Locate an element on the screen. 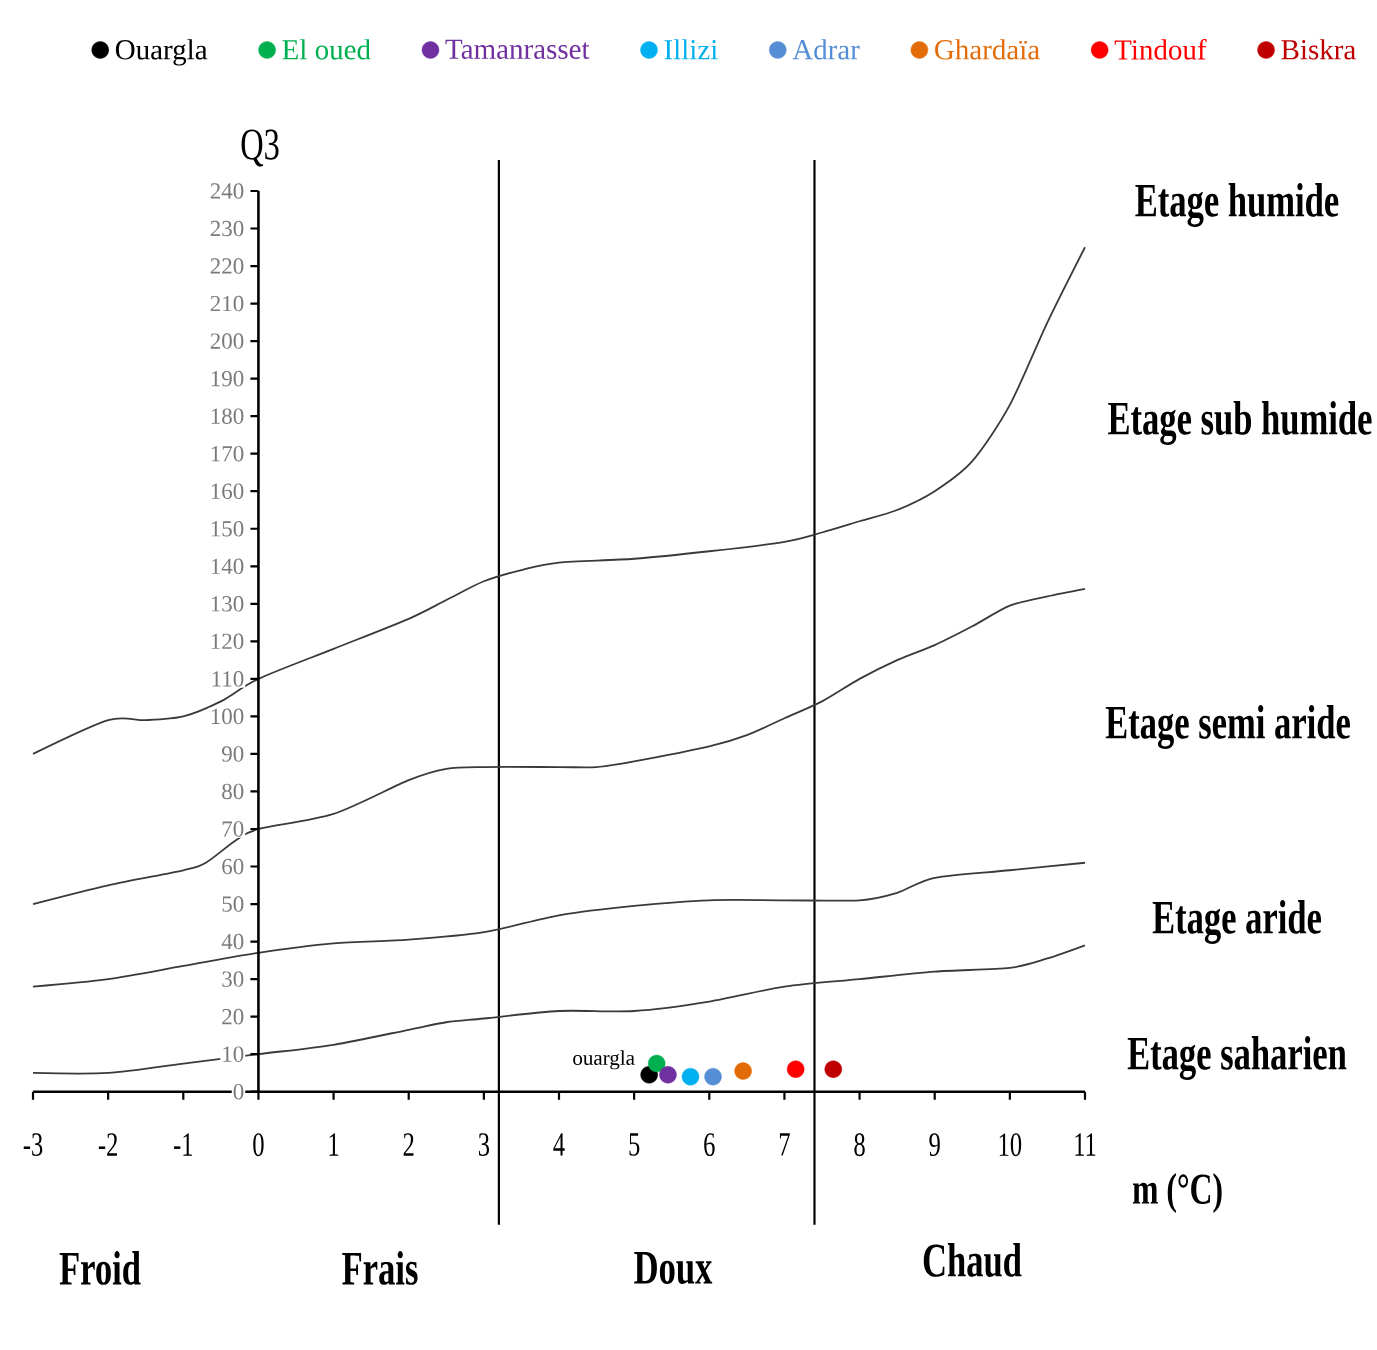  x-tick-label: -2 is located at coordinates (107, 1144).